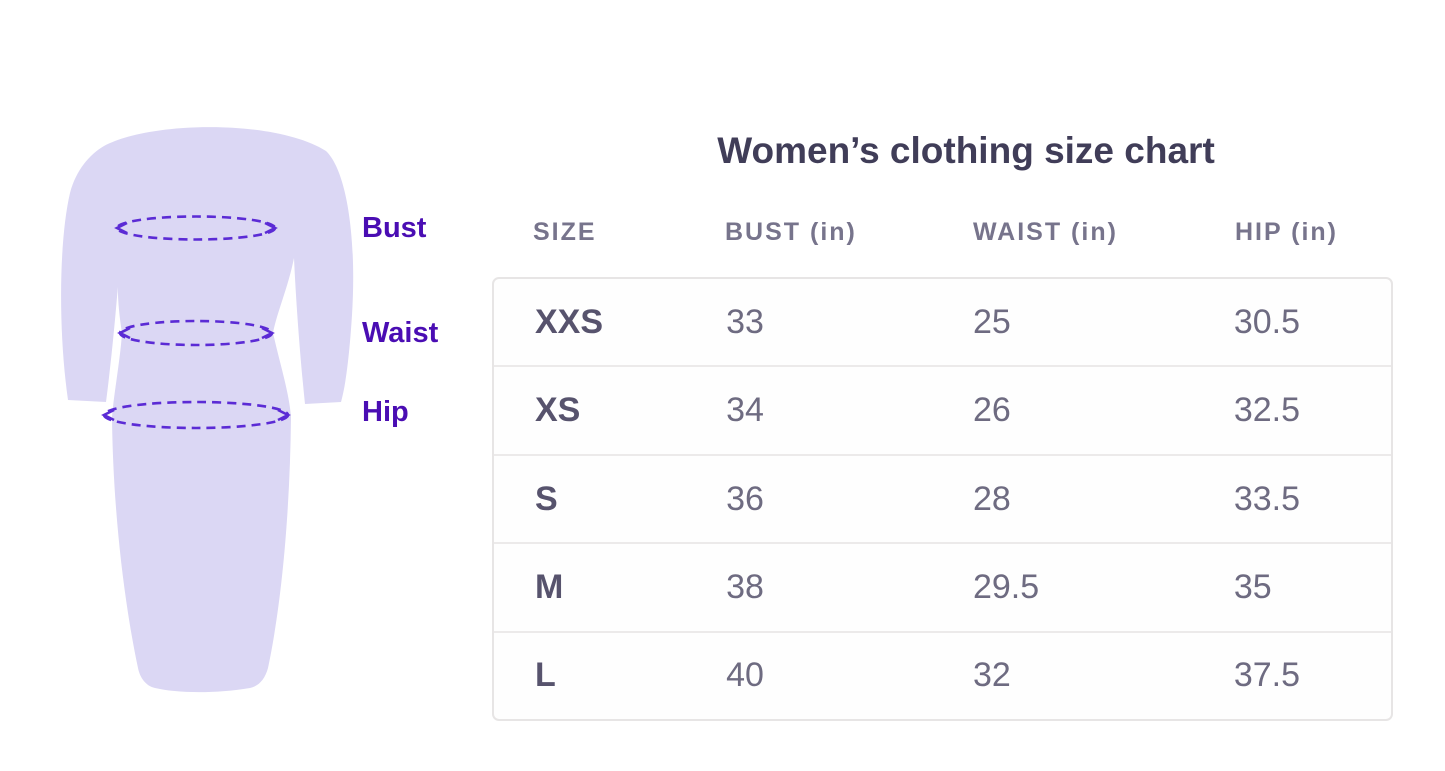 Image resolution: width=1445 pixels, height=771 pixels. I want to click on waist-label: Waist, so click(400, 333).